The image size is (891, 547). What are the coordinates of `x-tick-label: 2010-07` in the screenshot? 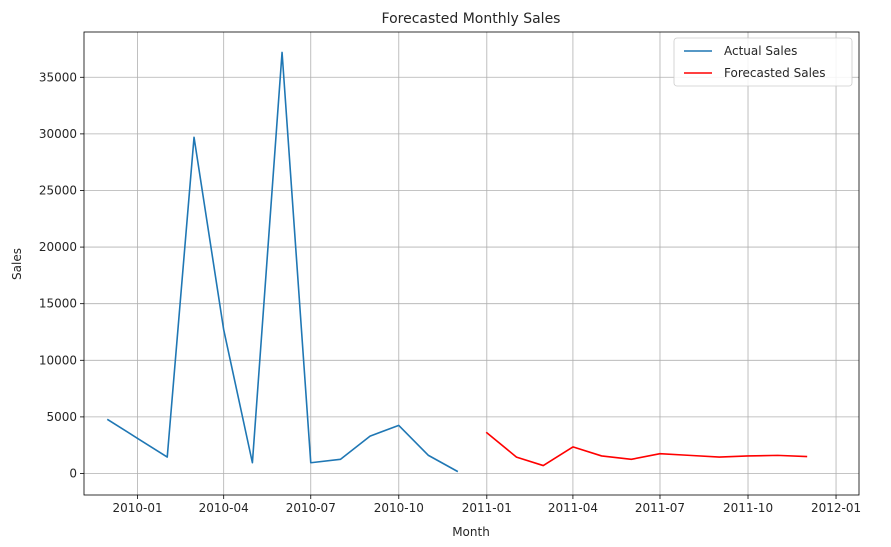 It's located at (311, 508).